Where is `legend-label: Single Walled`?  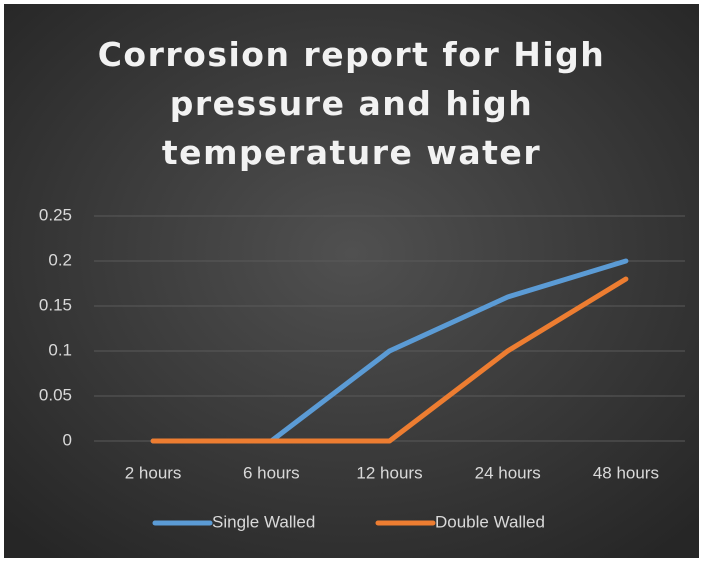
legend-label: Single Walled is located at coordinates (263, 521).